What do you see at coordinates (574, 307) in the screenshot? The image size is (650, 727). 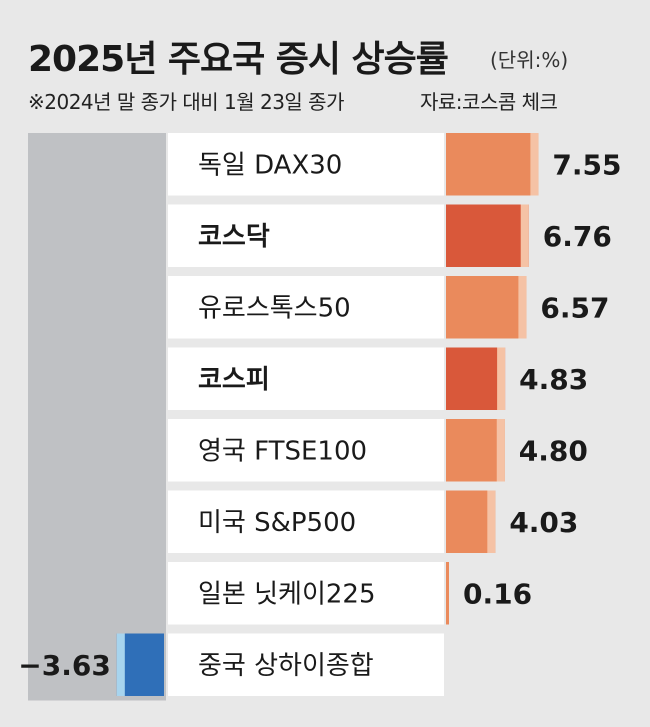 I see `value-label: 6.57` at bounding box center [574, 307].